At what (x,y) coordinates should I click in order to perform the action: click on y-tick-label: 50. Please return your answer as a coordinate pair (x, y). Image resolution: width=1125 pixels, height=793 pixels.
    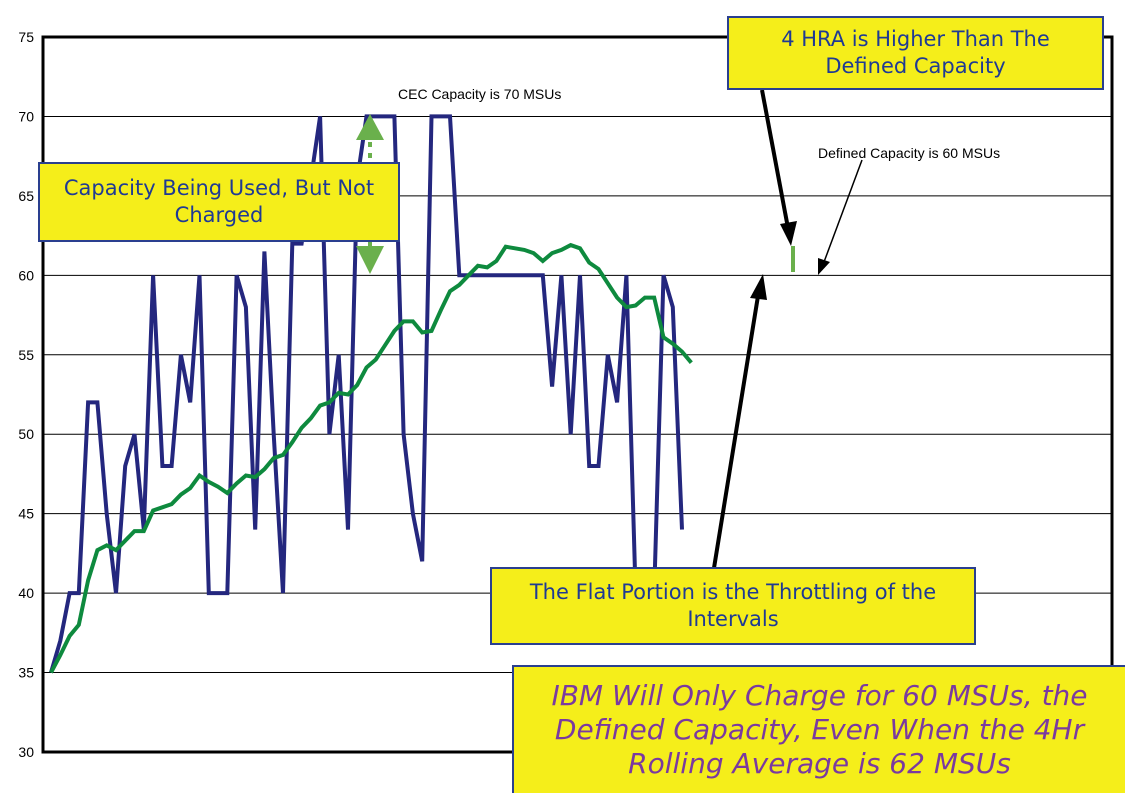
    Looking at the image, I should click on (26, 434).